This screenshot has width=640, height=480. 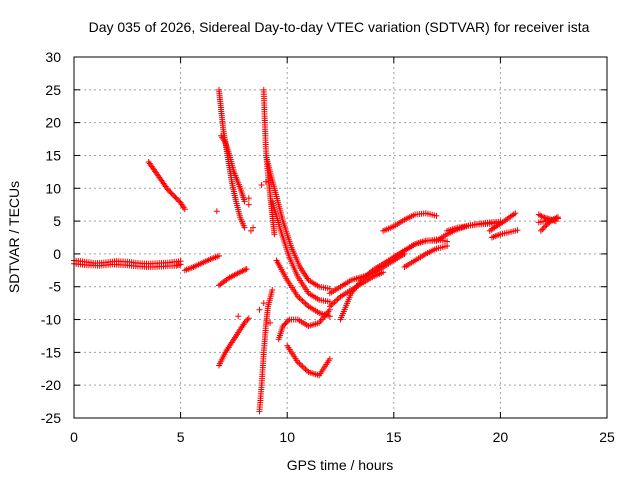 What do you see at coordinates (53, 57) in the screenshot?
I see `y-tick-label: 30` at bounding box center [53, 57].